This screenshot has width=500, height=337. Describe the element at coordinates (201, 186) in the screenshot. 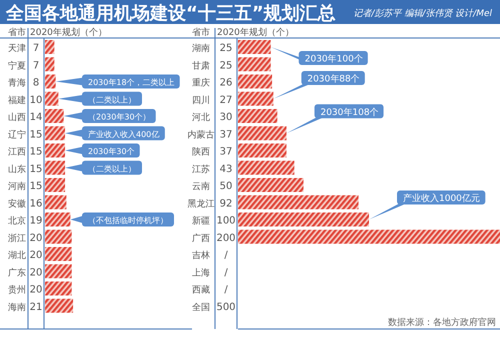

I see `y-tick-label: 云南` at that location.